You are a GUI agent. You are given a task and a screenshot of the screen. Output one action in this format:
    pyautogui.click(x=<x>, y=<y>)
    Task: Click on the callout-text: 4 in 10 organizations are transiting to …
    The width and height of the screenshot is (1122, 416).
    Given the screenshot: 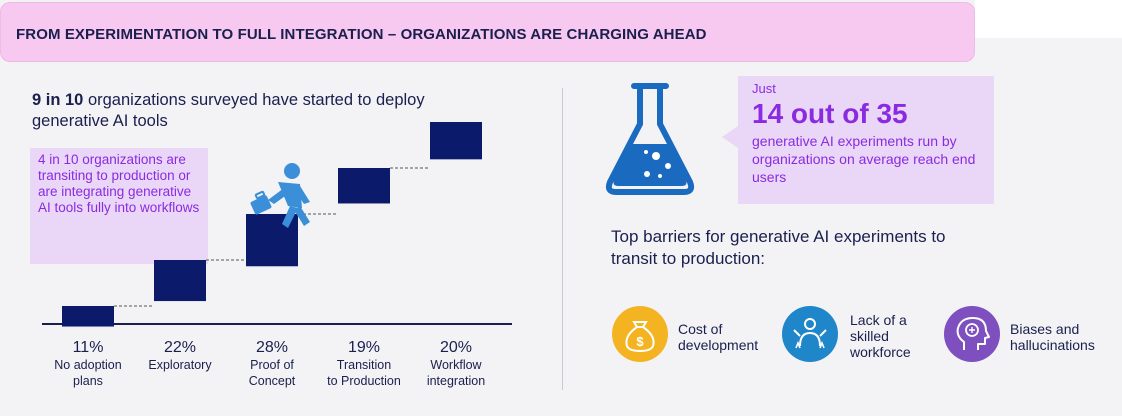 What is the action you would take?
    pyautogui.click(x=119, y=183)
    